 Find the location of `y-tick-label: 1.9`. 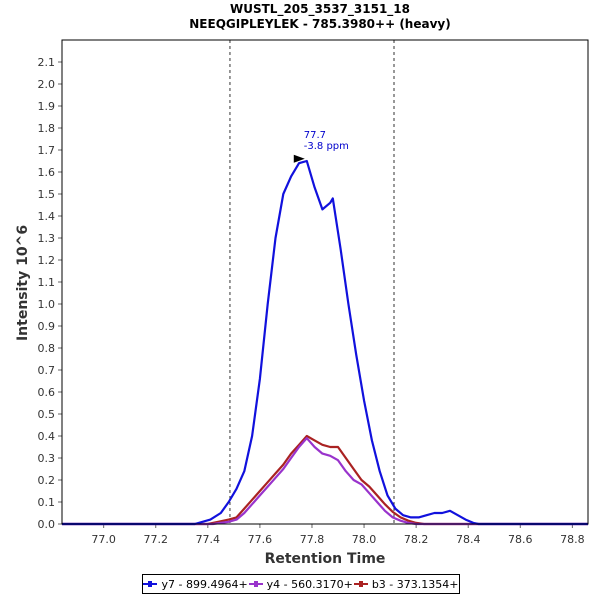

y-tick-label: 1.9 is located at coordinates (47, 106).